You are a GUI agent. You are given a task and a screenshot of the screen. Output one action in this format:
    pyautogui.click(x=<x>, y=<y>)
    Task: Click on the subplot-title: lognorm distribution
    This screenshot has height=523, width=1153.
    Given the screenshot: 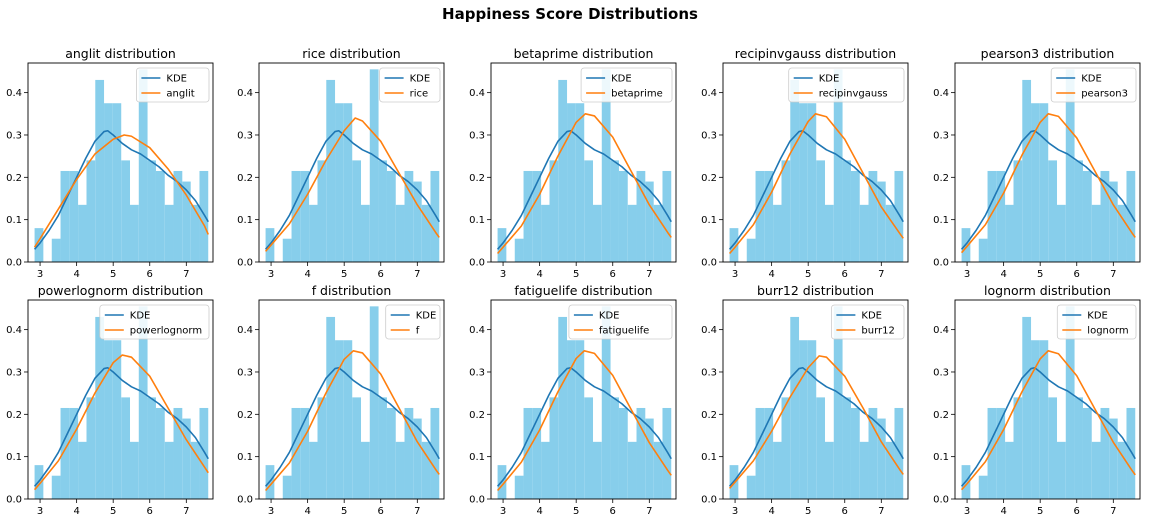 What is the action you would take?
    pyautogui.click(x=1047, y=290)
    